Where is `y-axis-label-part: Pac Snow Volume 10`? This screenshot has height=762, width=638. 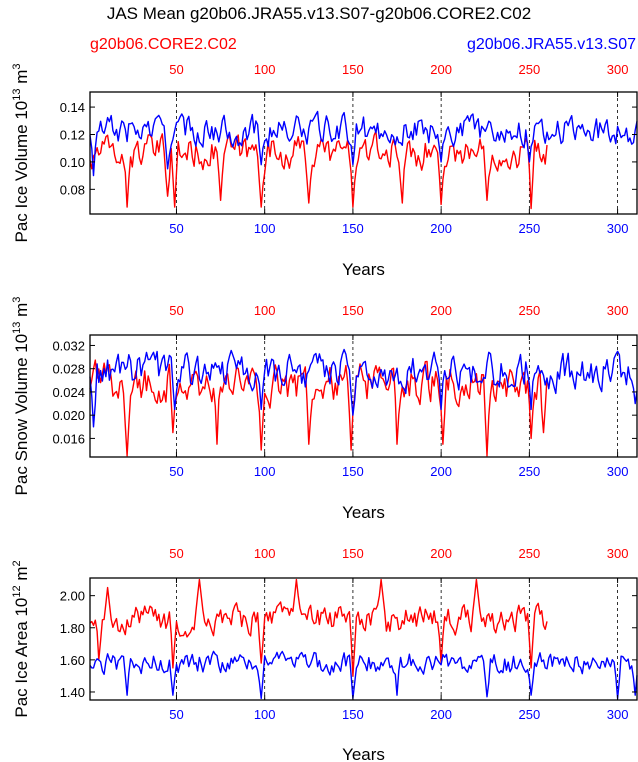 y-axis-label-part: Pac Snow Volume 10 is located at coordinates (21, 415).